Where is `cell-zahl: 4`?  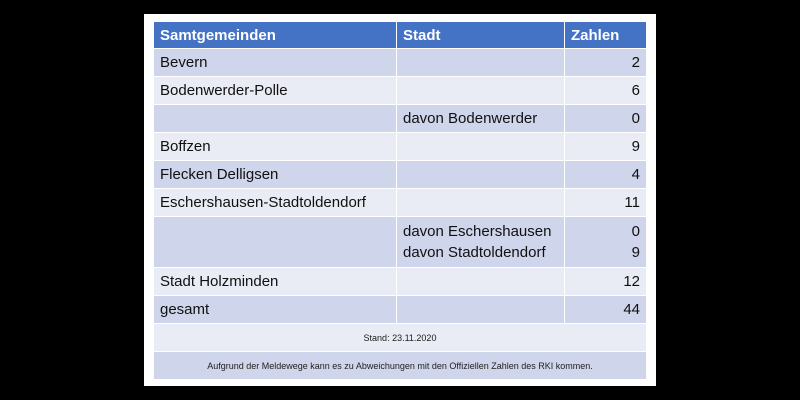 cell-zahl: 4 is located at coordinates (605, 174).